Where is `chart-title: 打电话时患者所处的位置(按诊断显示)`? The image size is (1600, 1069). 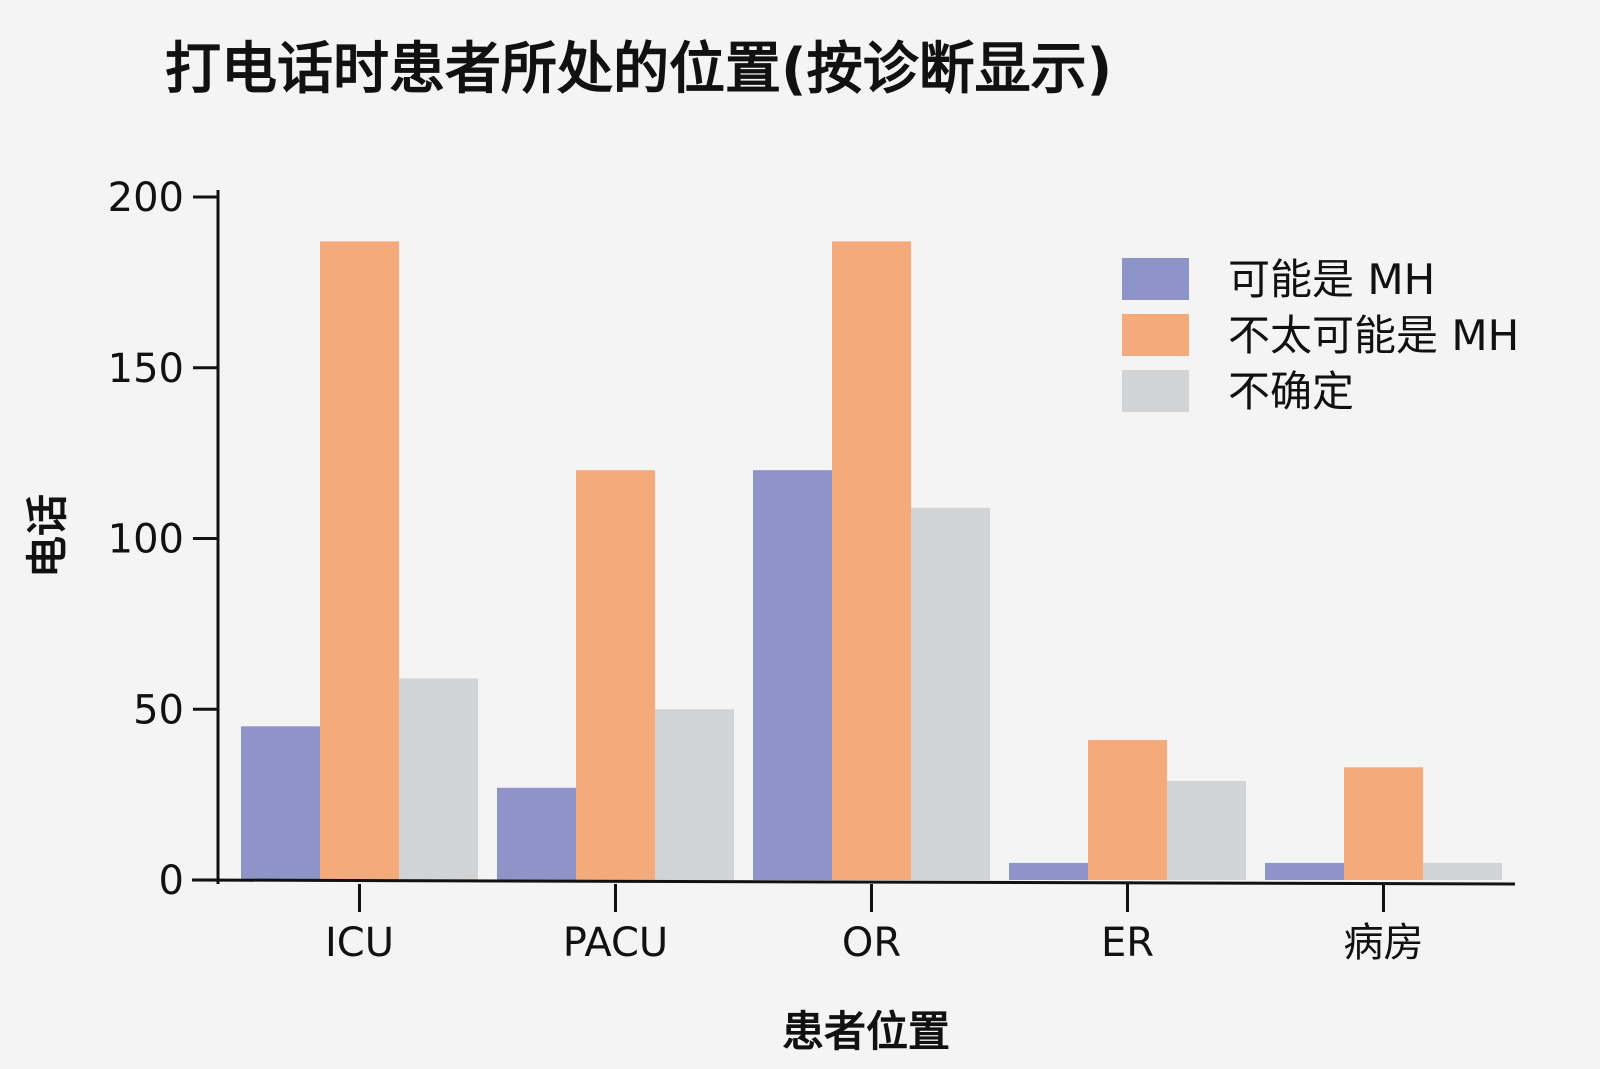
chart-title: 打电话时患者所处的位置(按诊断显示) is located at coordinates (638, 69).